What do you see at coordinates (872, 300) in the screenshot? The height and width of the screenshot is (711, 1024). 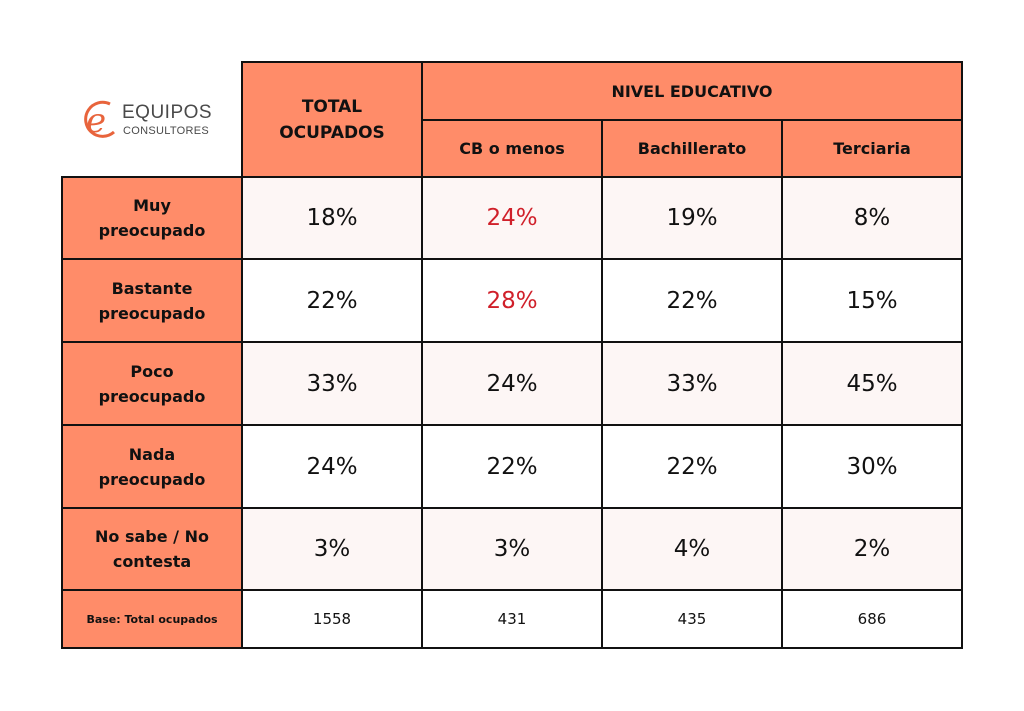 I see `cell-bastante-terc: 15%` at bounding box center [872, 300].